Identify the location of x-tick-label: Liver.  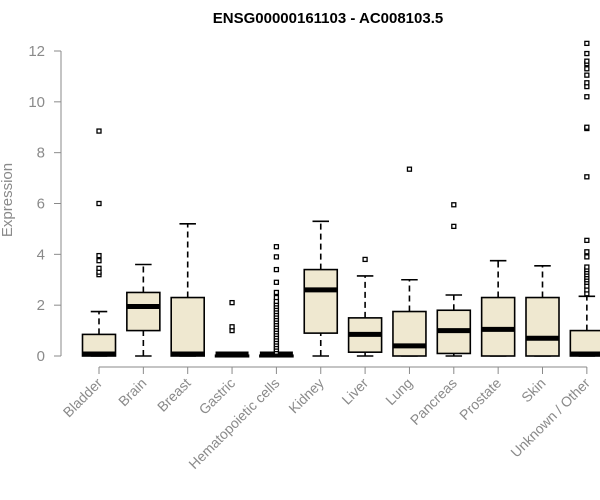
(354, 391).